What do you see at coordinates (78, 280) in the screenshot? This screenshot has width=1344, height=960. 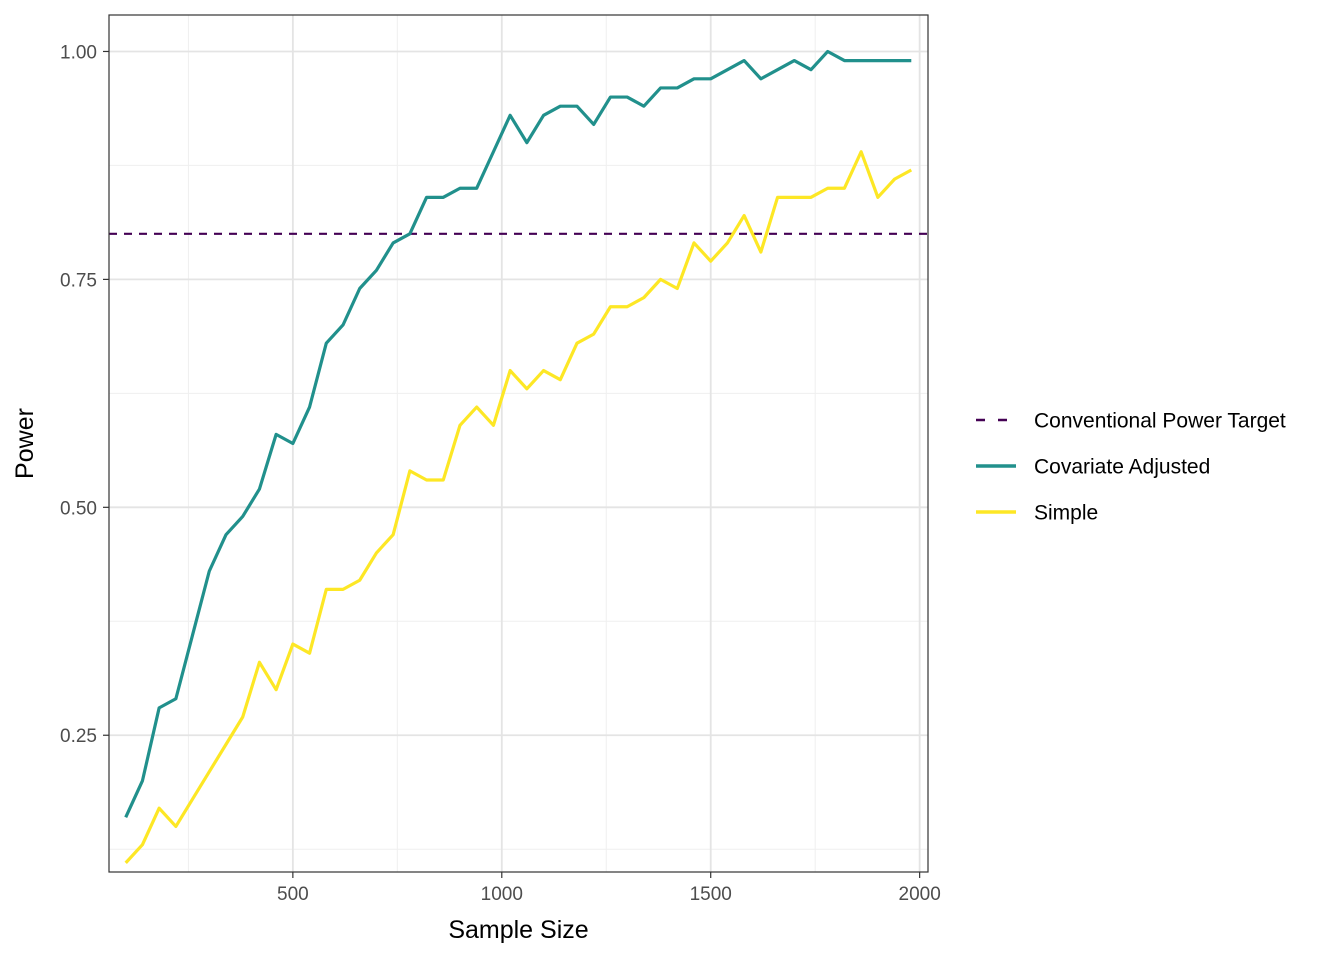 I see `y-tick-label: 0.75` at bounding box center [78, 280].